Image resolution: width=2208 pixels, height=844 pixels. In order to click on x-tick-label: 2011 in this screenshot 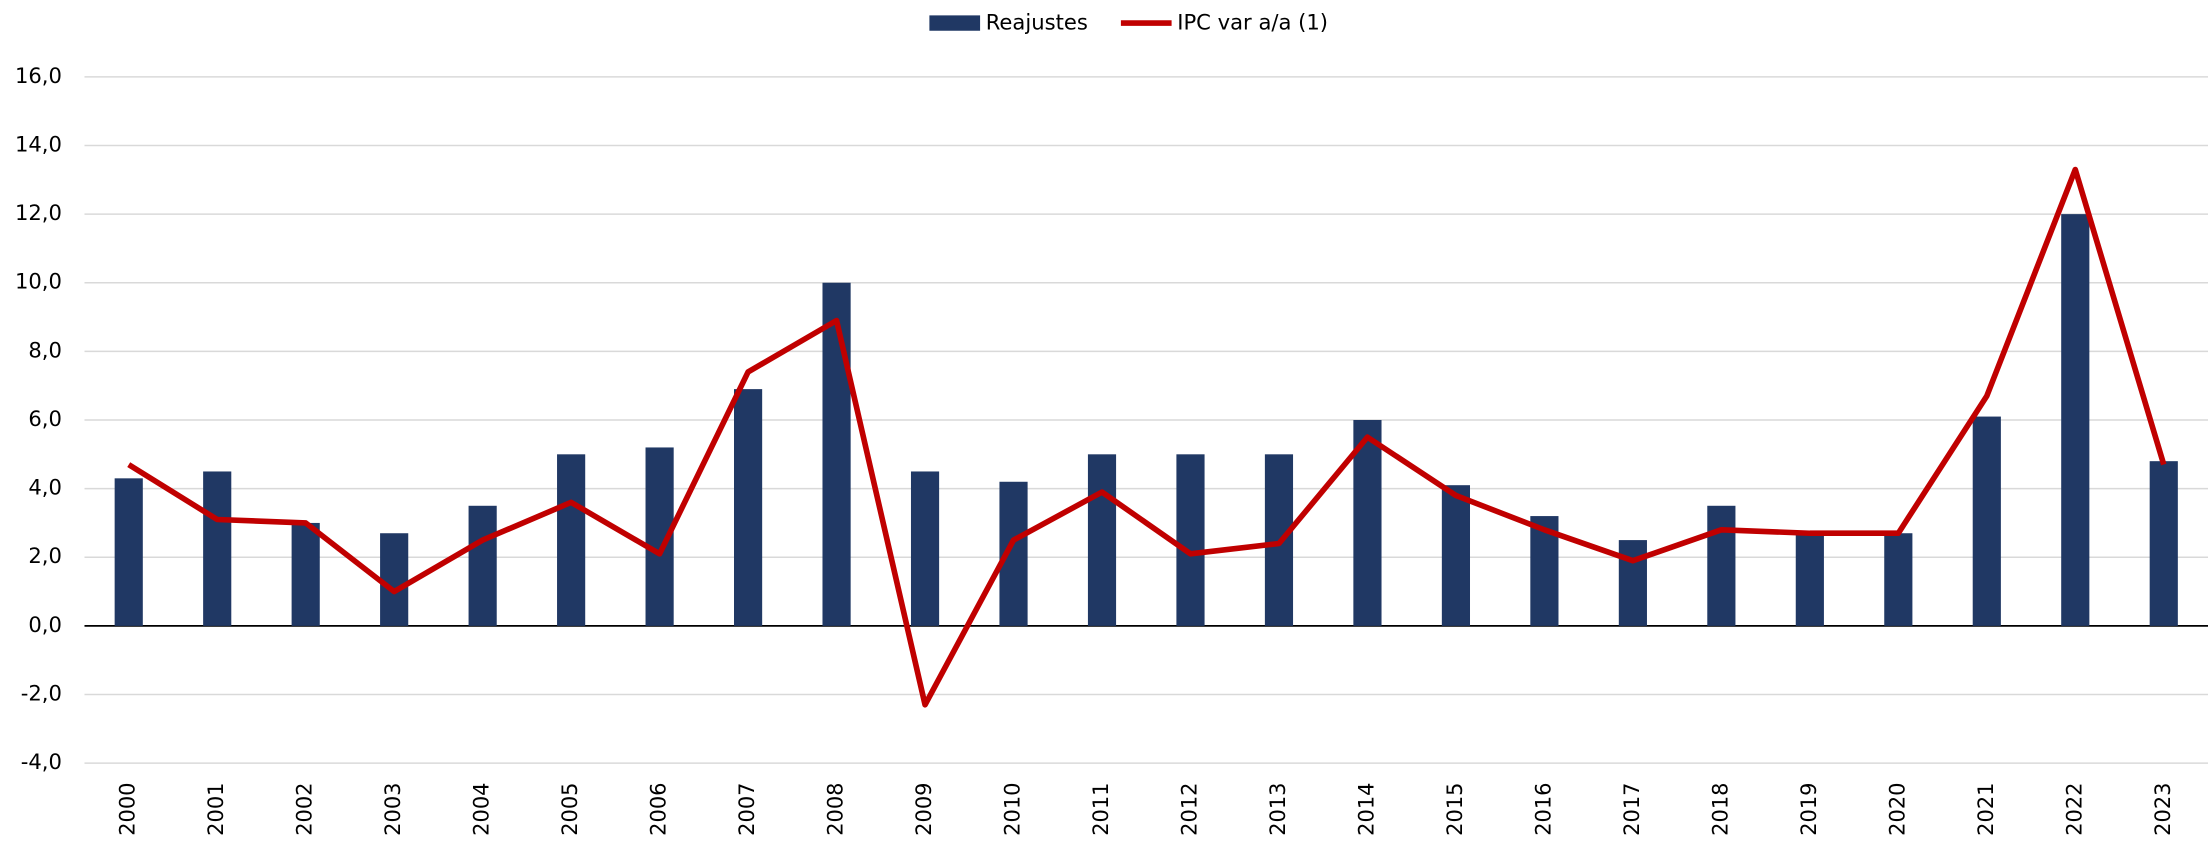, I will do `click(1100, 808)`.